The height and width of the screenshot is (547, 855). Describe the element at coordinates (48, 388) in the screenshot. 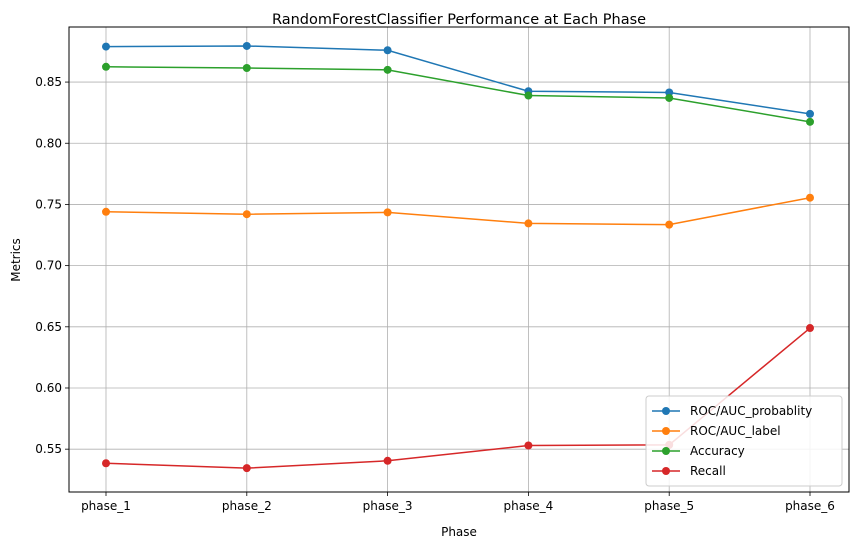

I see `y-tick-label: 0.60` at that location.